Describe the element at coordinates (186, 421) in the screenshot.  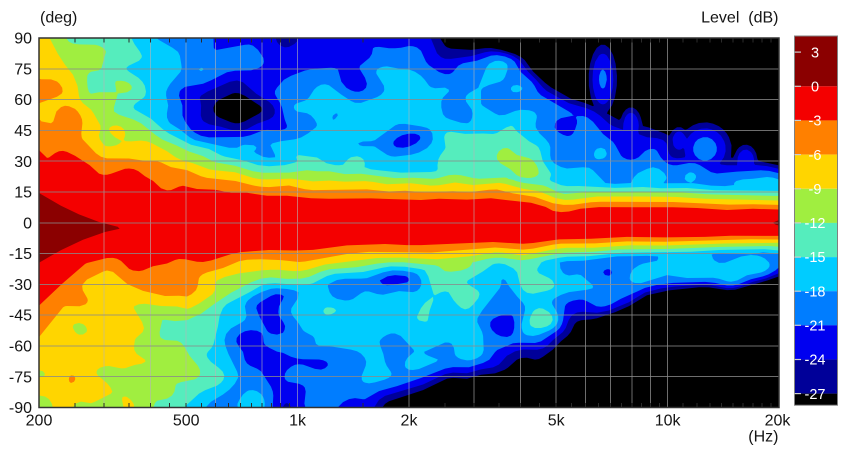
I see `svg-text: 500` at that location.